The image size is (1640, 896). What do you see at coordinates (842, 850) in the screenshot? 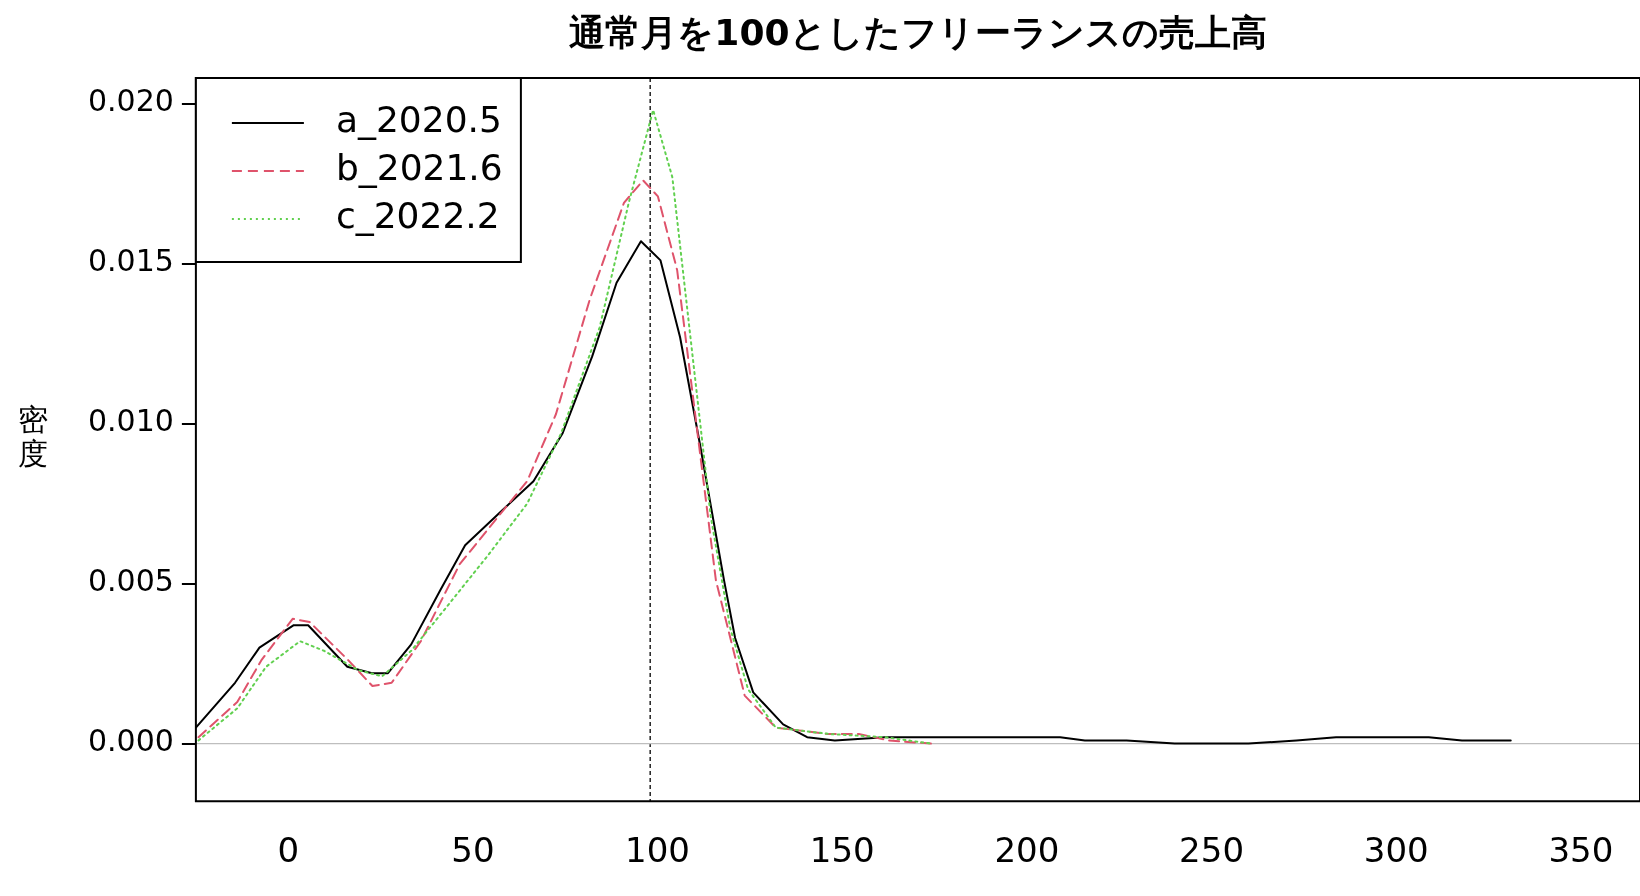
I see `x-tick-label: 150` at bounding box center [842, 850].